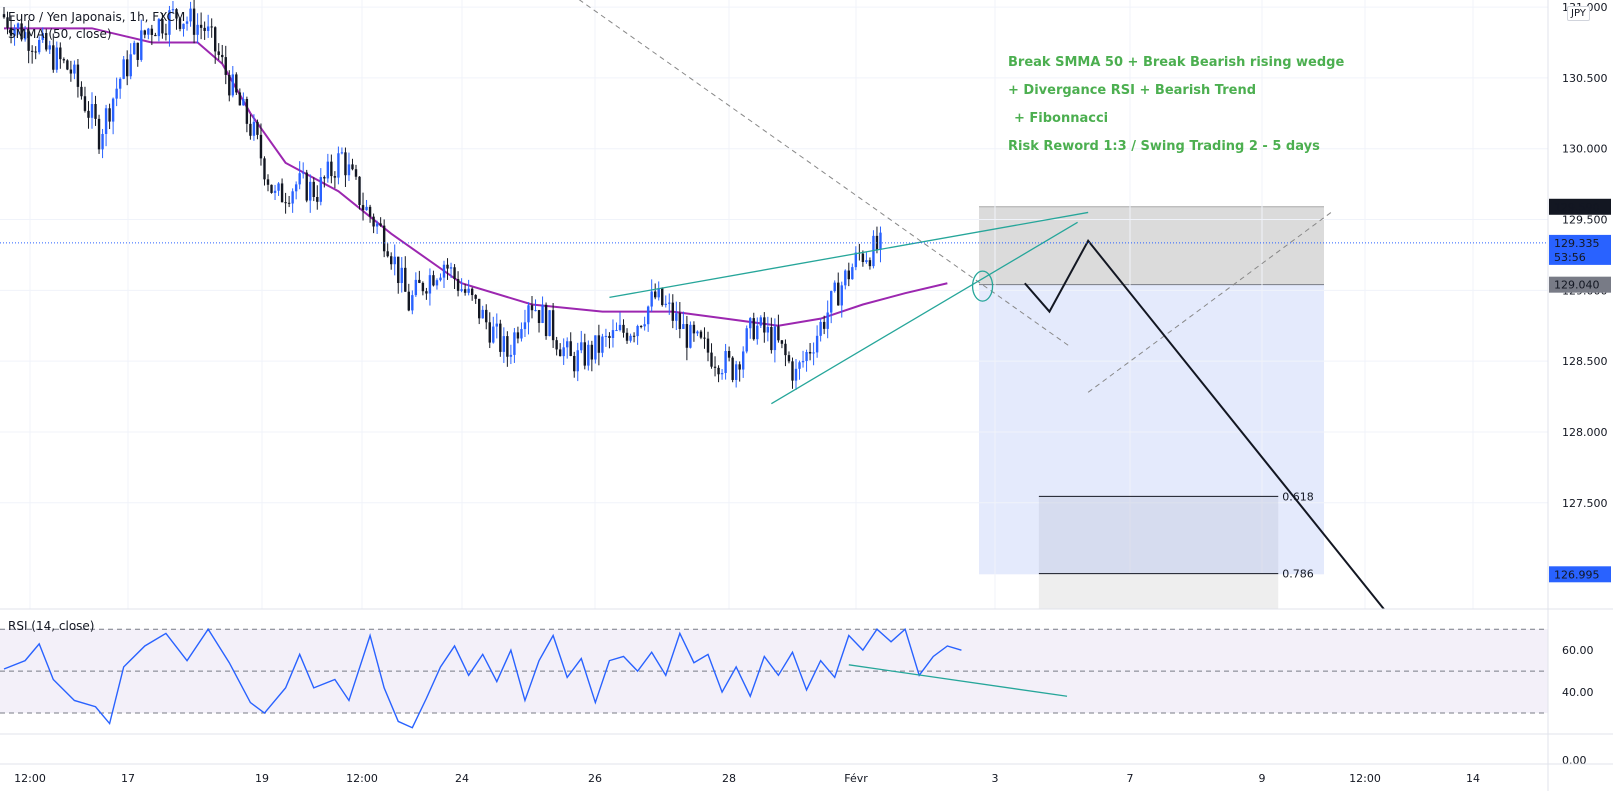 The image size is (1613, 791). Describe the element at coordinates (1577, 207) in the screenshot. I see `target-price-badge: 129.590` at that location.